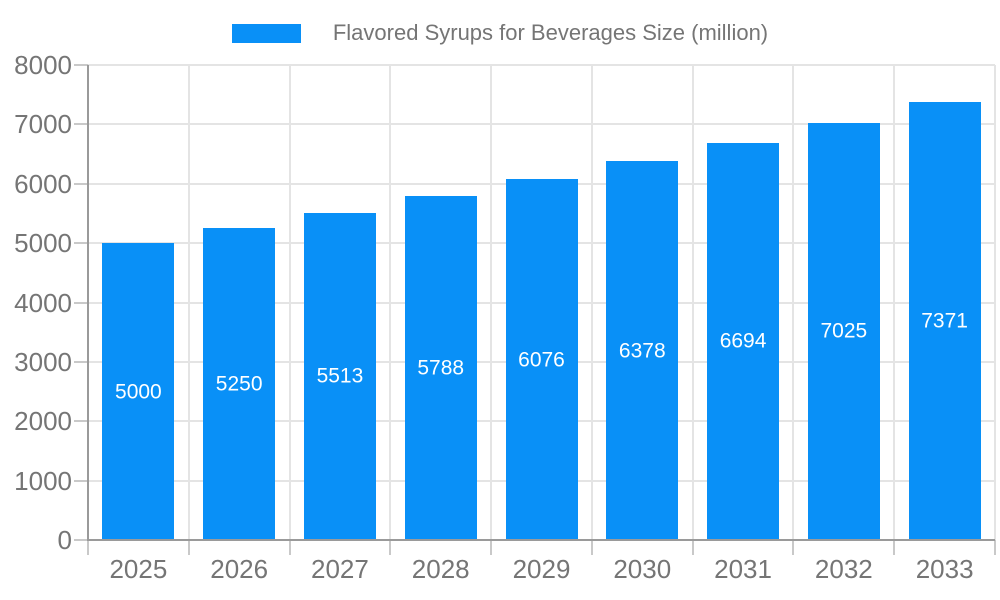  I want to click on bar-value-label: 5788, so click(441, 368).